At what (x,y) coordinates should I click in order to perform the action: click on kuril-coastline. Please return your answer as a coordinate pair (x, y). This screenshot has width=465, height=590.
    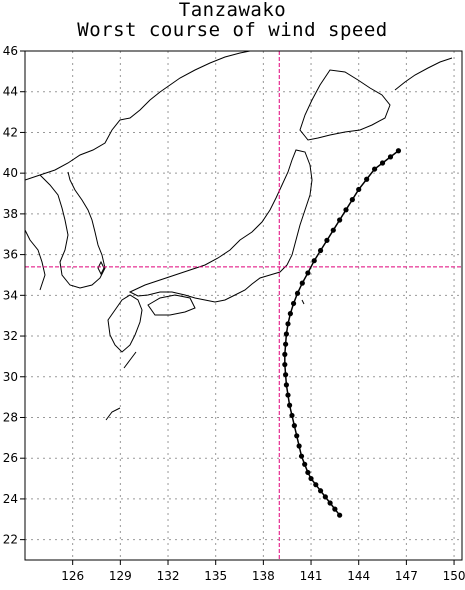
    Looking at the image, I should click on (423, 74).